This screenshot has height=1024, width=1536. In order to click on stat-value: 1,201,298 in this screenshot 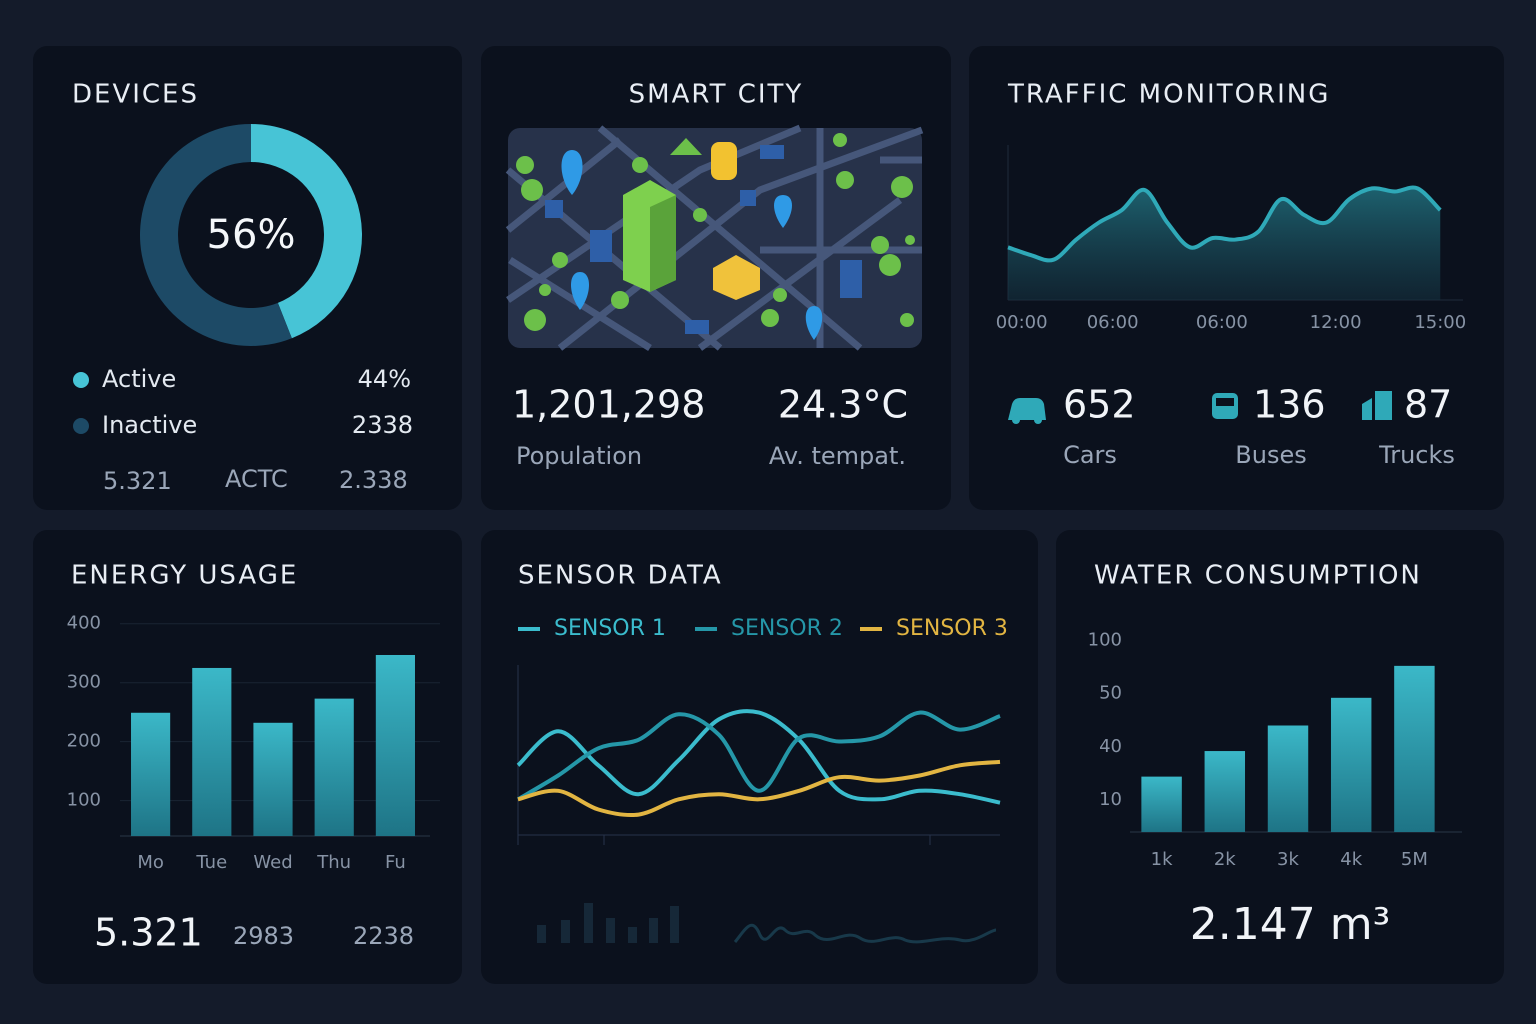, I will do `click(608, 405)`.